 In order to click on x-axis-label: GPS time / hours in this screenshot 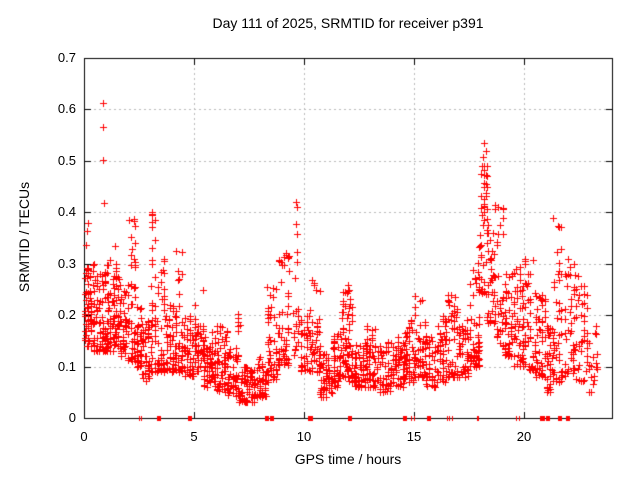, I will do `click(348, 459)`.